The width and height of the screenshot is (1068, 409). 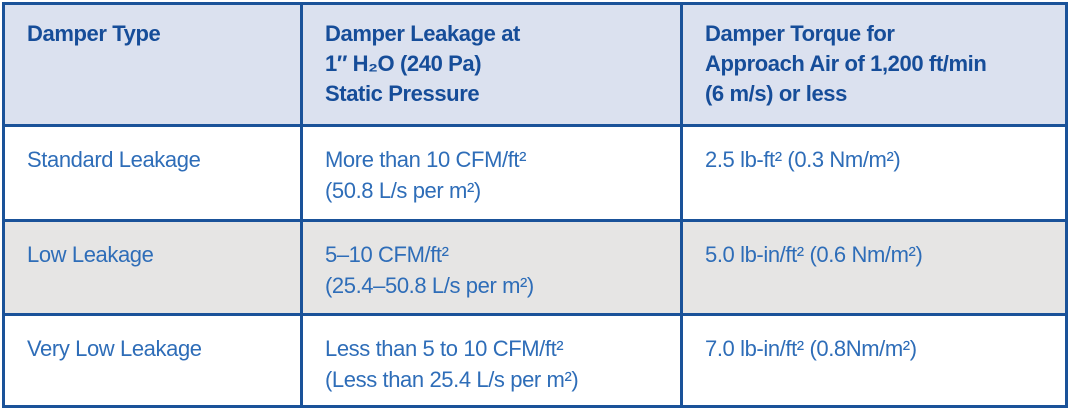 I want to click on cell-damper-type: Very Low Leakage, so click(x=152, y=360).